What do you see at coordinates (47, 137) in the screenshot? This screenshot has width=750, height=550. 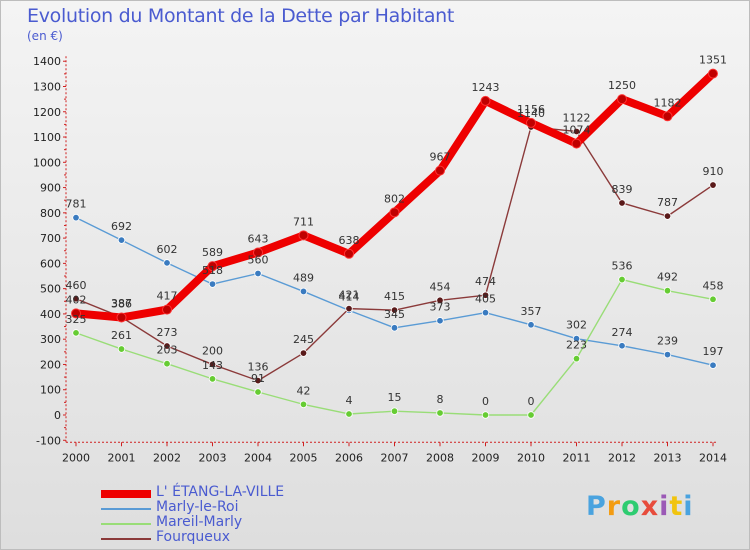 I see `y-tick-label: 1100` at bounding box center [47, 137].